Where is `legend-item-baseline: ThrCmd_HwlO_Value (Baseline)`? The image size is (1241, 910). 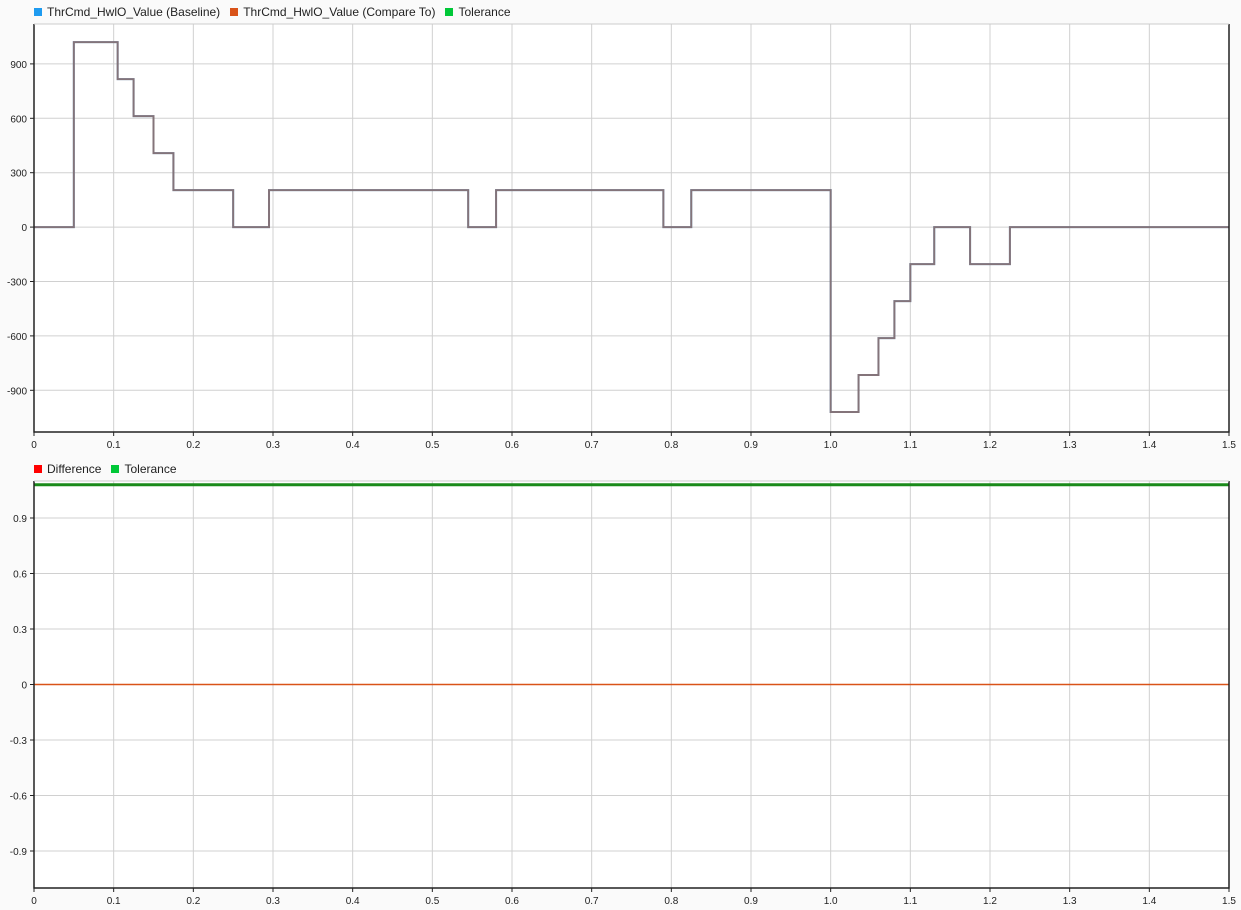
legend-item-baseline: ThrCmd_HwlO_Value (Baseline) is located at coordinates (127, 12).